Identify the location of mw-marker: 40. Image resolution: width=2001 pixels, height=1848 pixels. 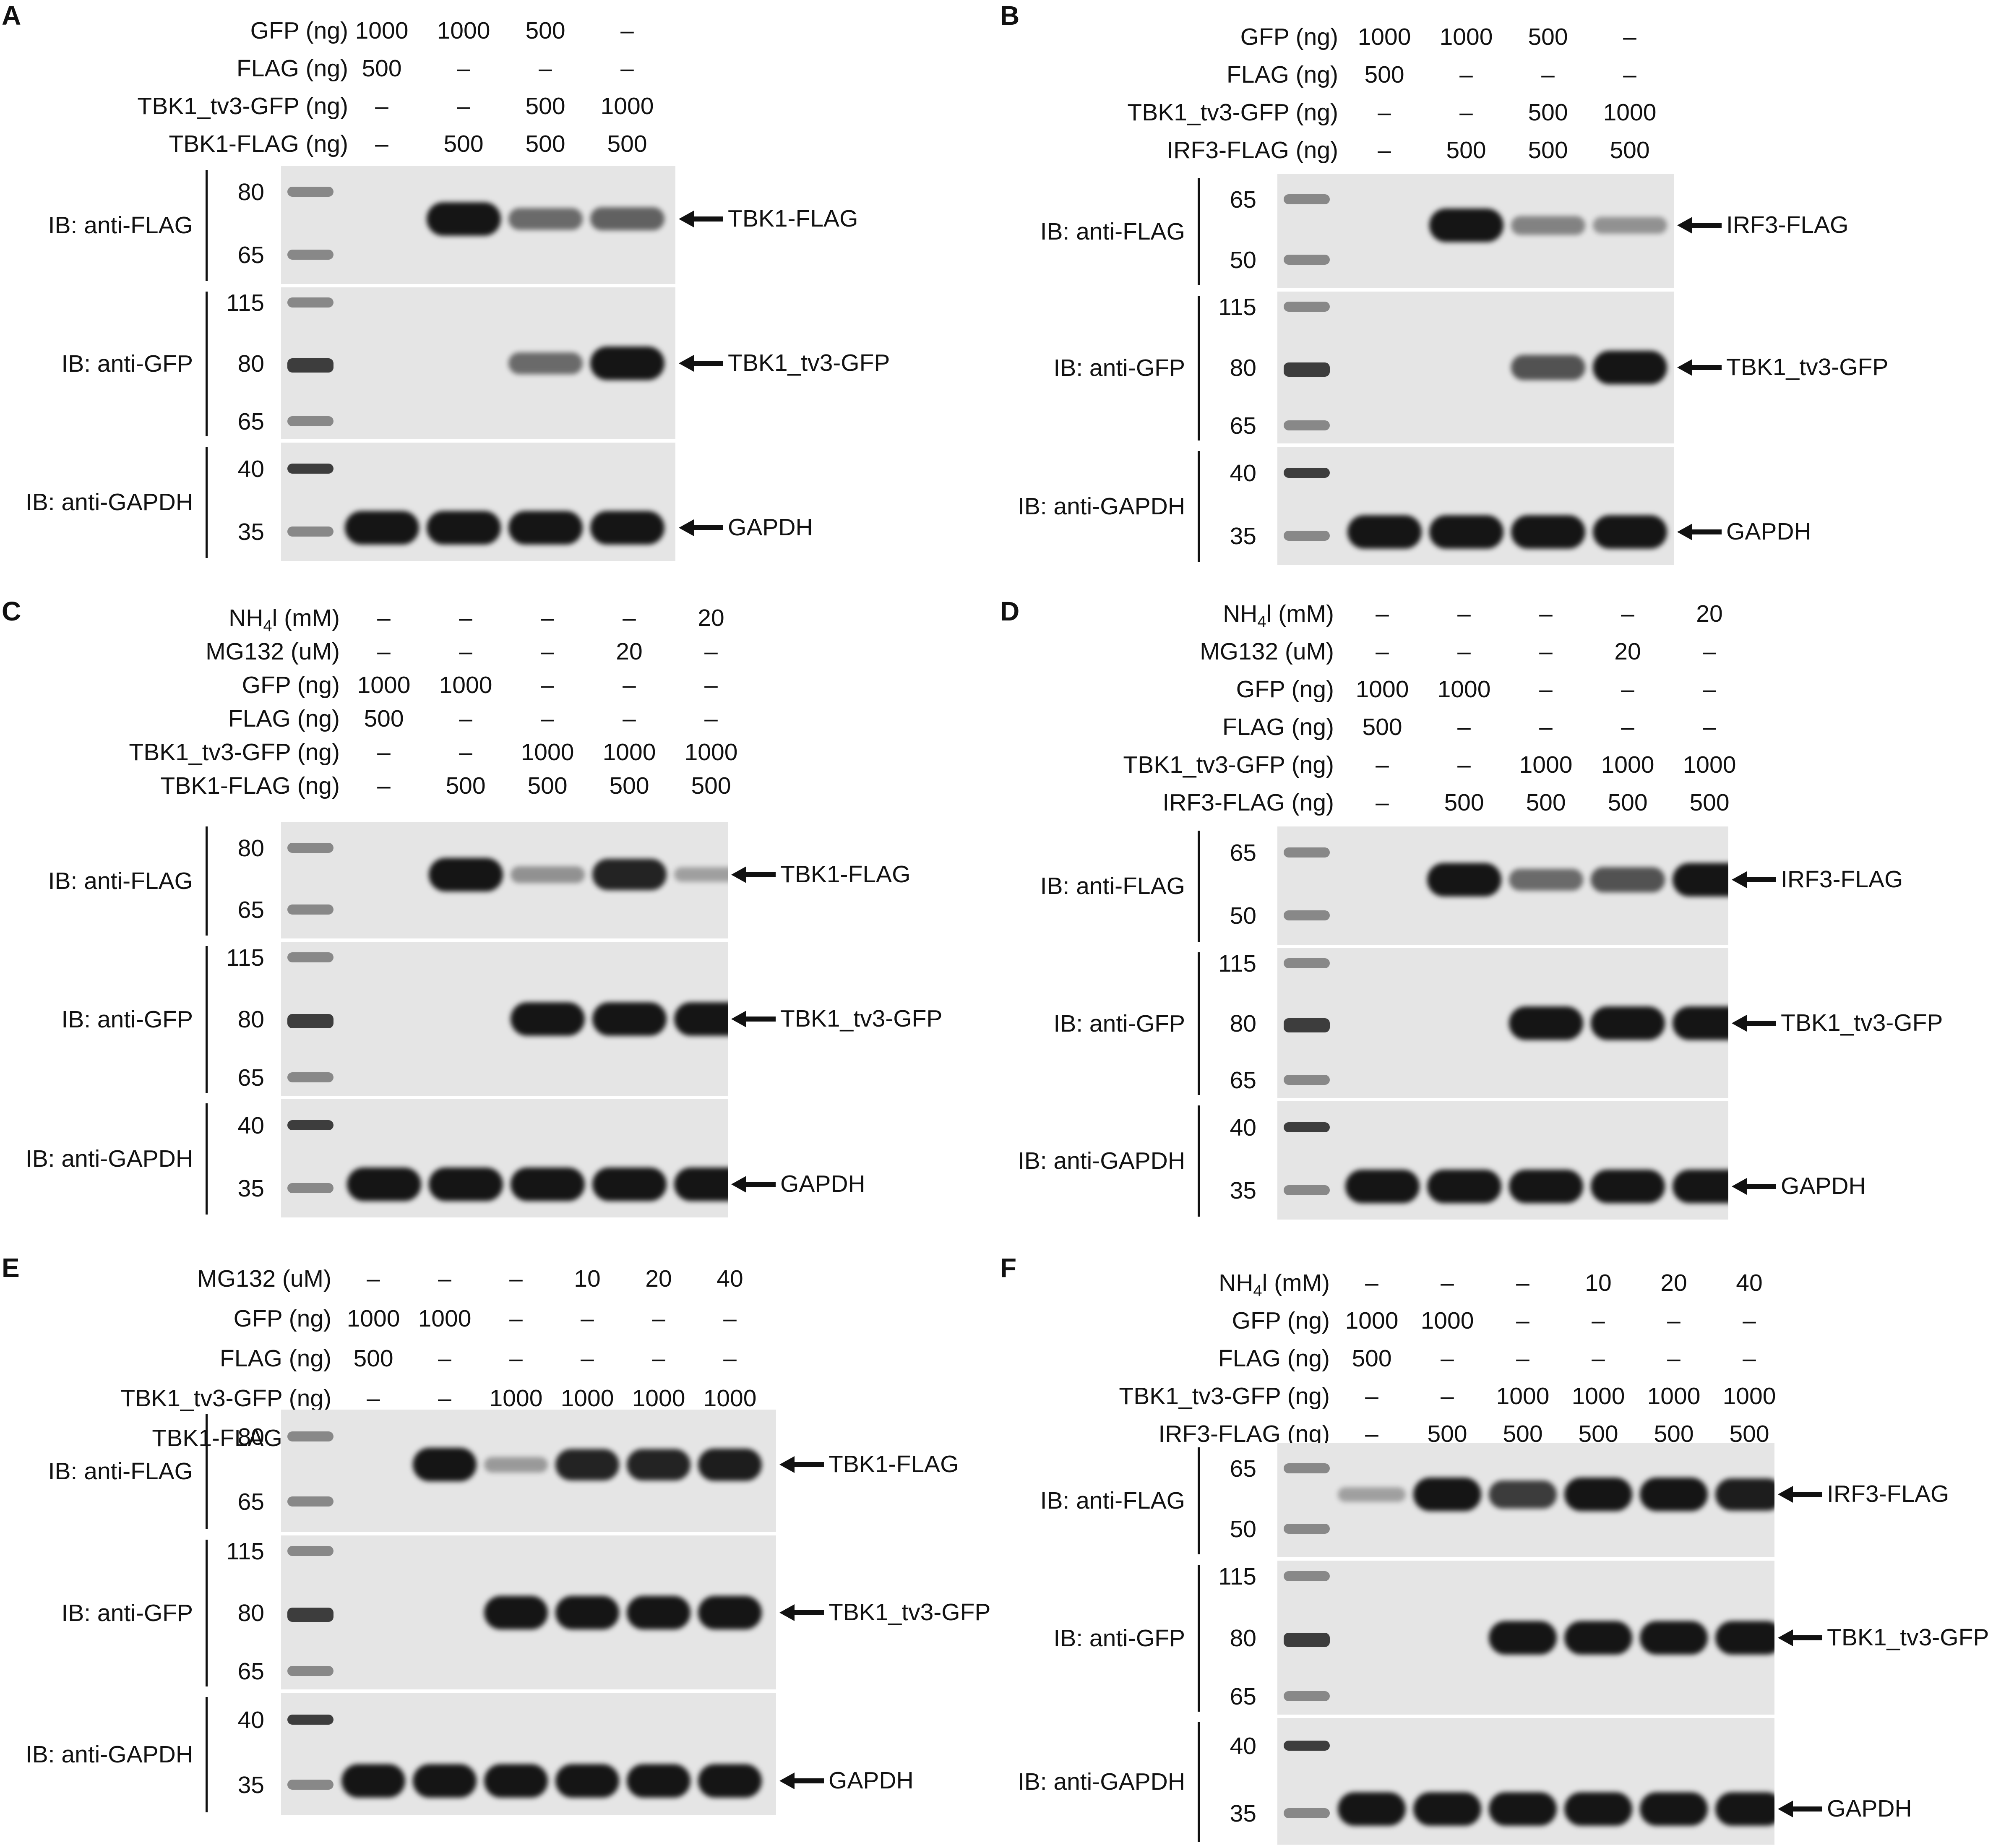
(250, 1125).